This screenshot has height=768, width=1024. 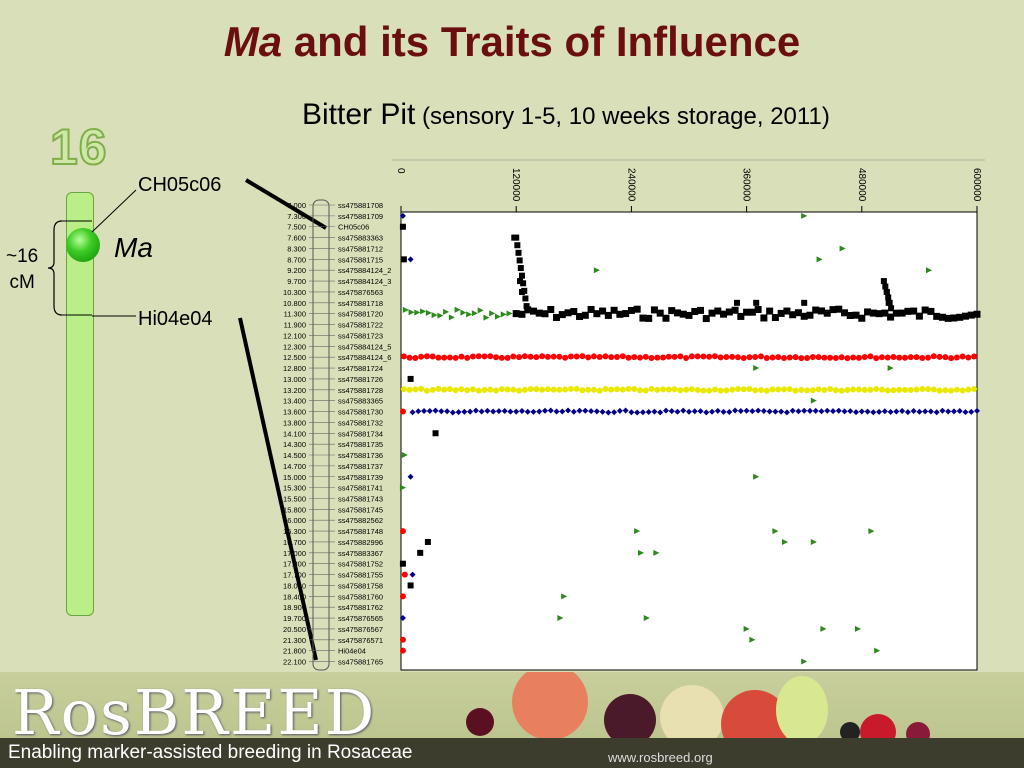 What do you see at coordinates (294, 607) in the screenshot?
I see `map-position-label: 18.900` at bounding box center [294, 607].